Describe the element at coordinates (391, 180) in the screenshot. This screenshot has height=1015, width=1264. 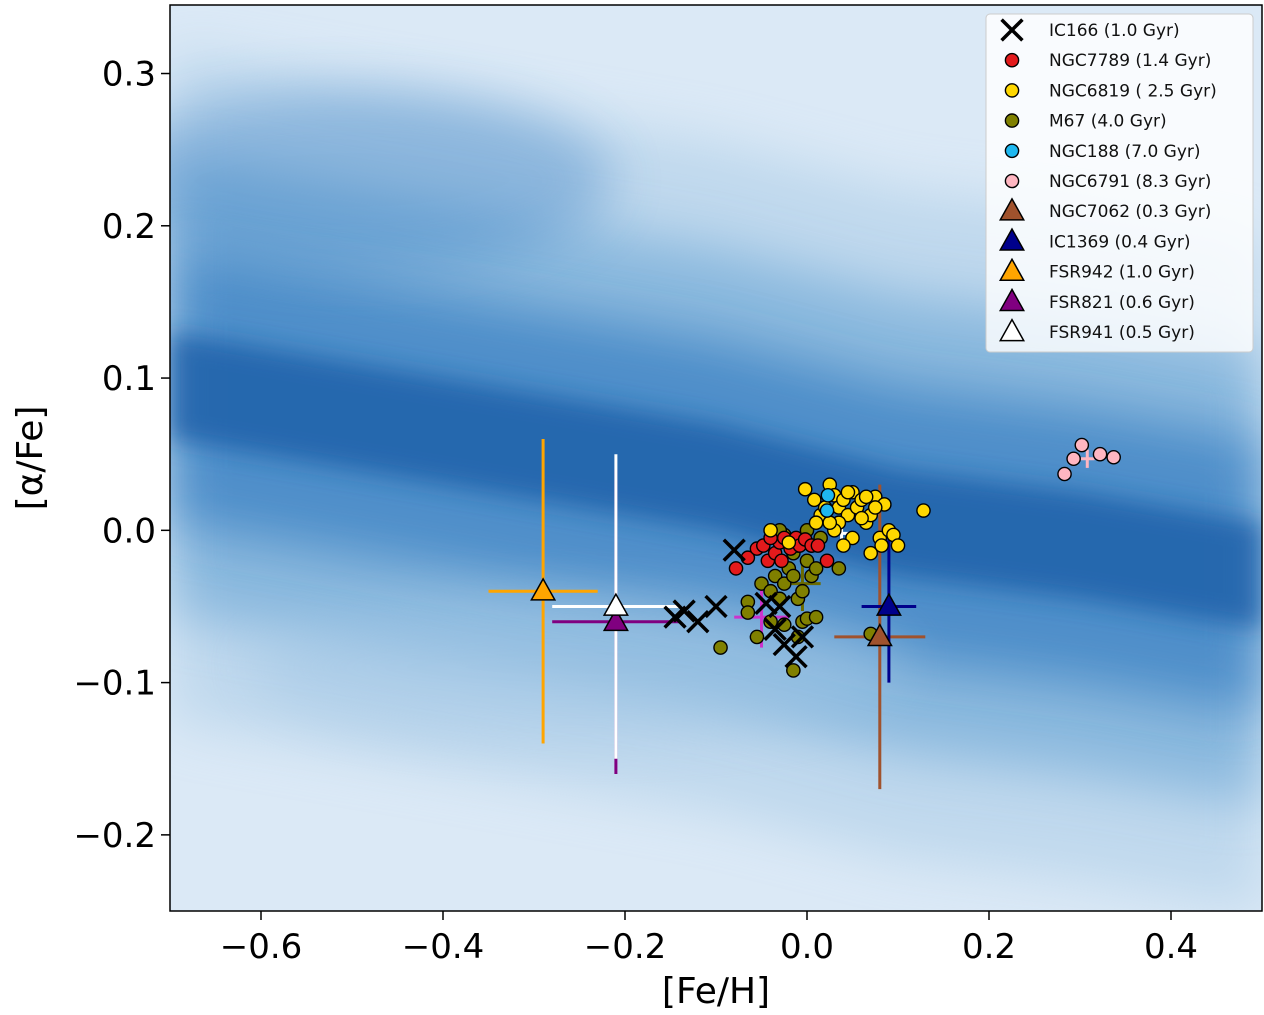
I see `density-upper-lobe` at that location.